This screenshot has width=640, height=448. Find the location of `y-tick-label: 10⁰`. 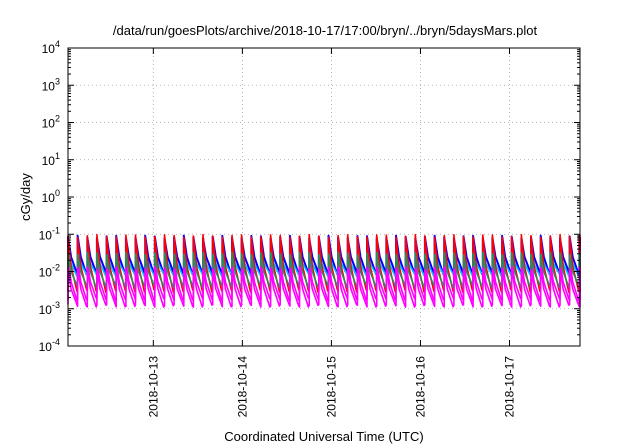

y-tick-label: 10⁰ is located at coordinates (51, 196).